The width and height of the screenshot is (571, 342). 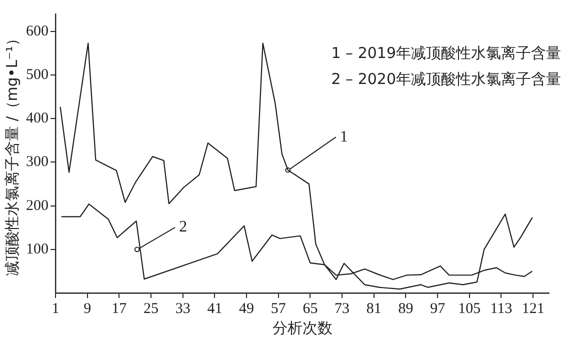 I want to click on annotation: 2, so click(x=183, y=227).